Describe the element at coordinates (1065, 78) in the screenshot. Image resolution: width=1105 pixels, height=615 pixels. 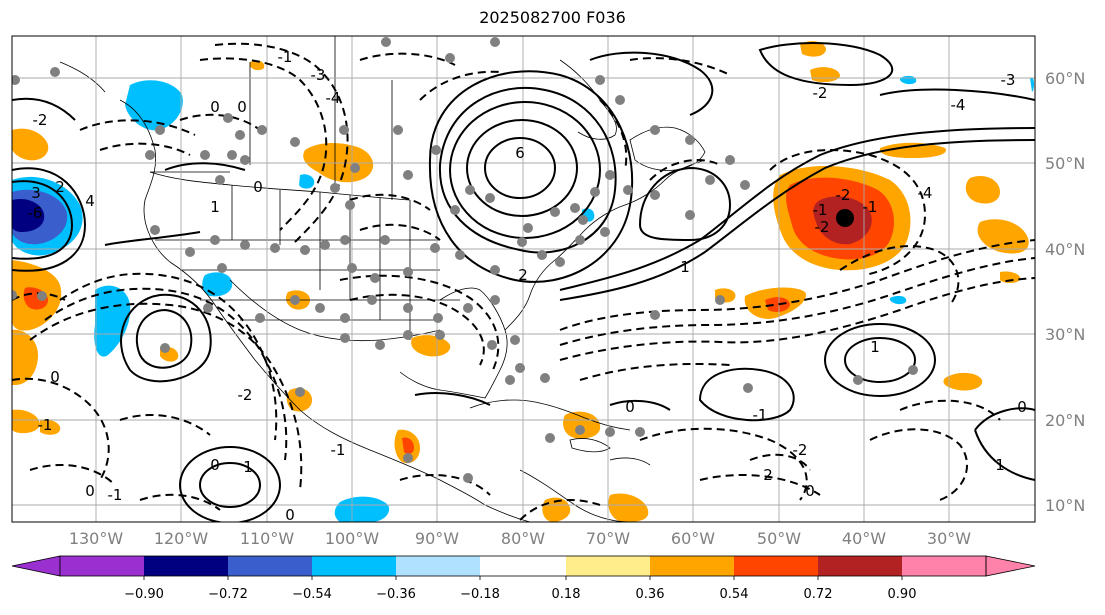
I see `lat-label: 60°N` at that location.